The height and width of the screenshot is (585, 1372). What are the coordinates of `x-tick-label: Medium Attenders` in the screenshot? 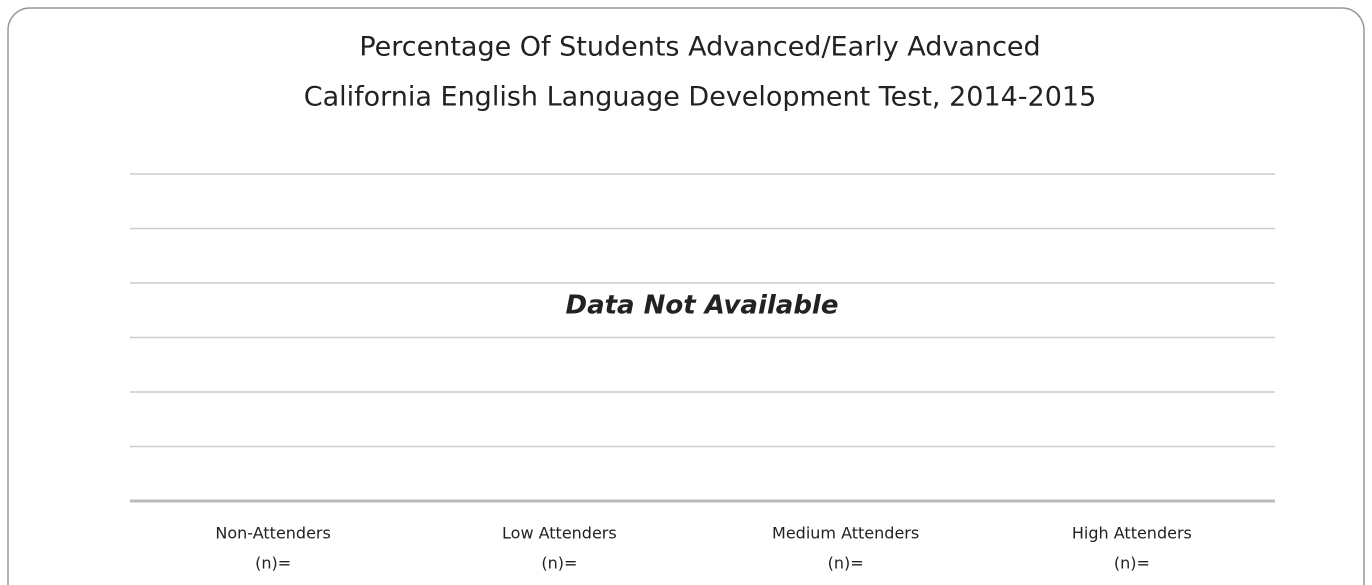 It's located at (845, 533).